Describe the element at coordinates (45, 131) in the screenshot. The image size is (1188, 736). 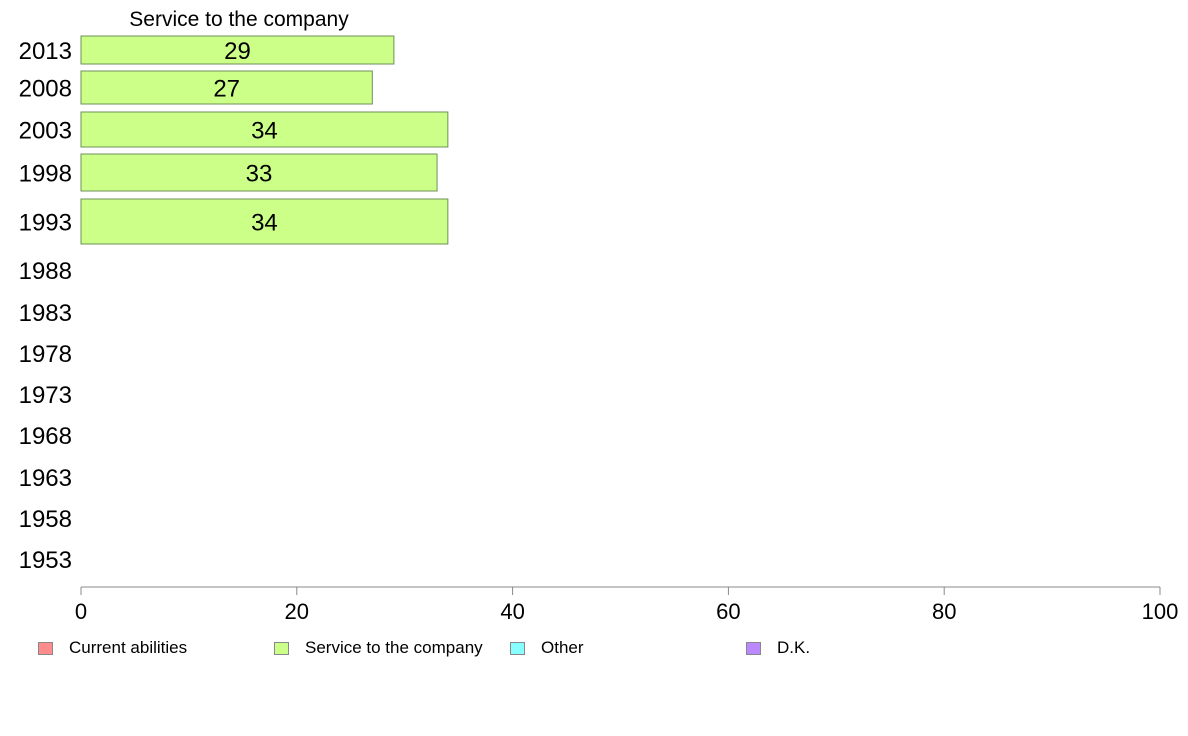
I see `y-tick-label-2003: 2003` at that location.